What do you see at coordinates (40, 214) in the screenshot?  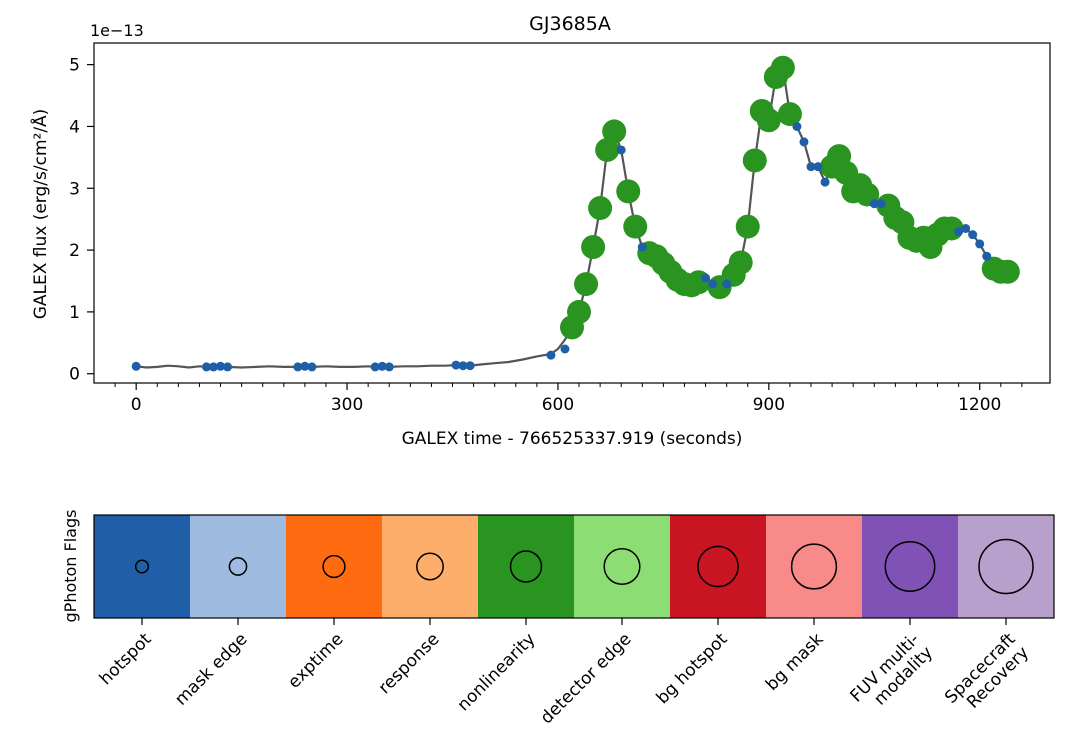 I see `y-axis-label: GALEX flux (erg/s/cm²/Å)` at bounding box center [40, 214].